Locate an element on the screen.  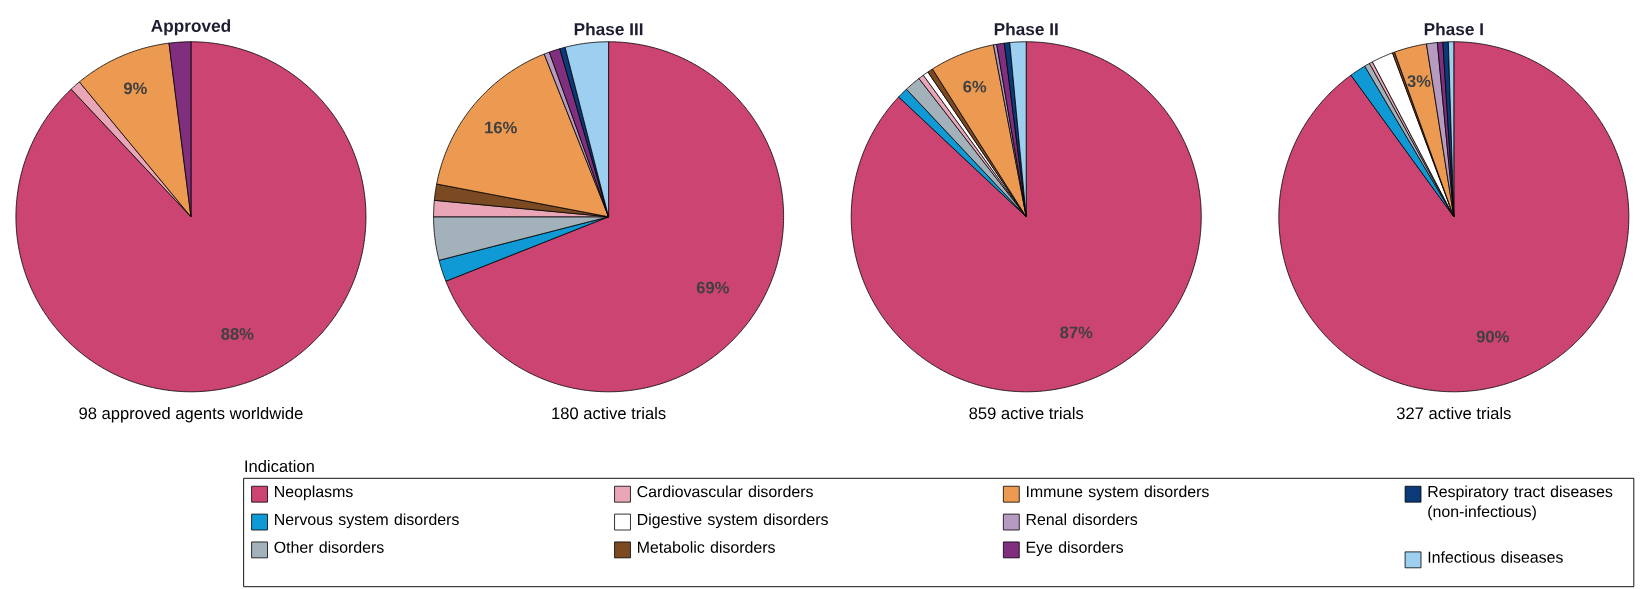
legend-label: Neoplasms is located at coordinates (314, 493).